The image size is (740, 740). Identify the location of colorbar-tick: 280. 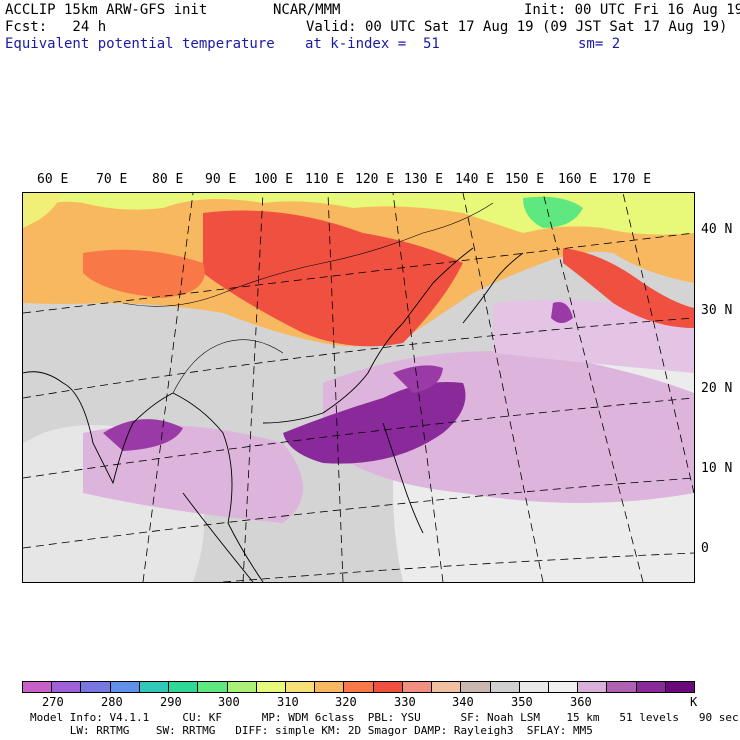
(112, 702).